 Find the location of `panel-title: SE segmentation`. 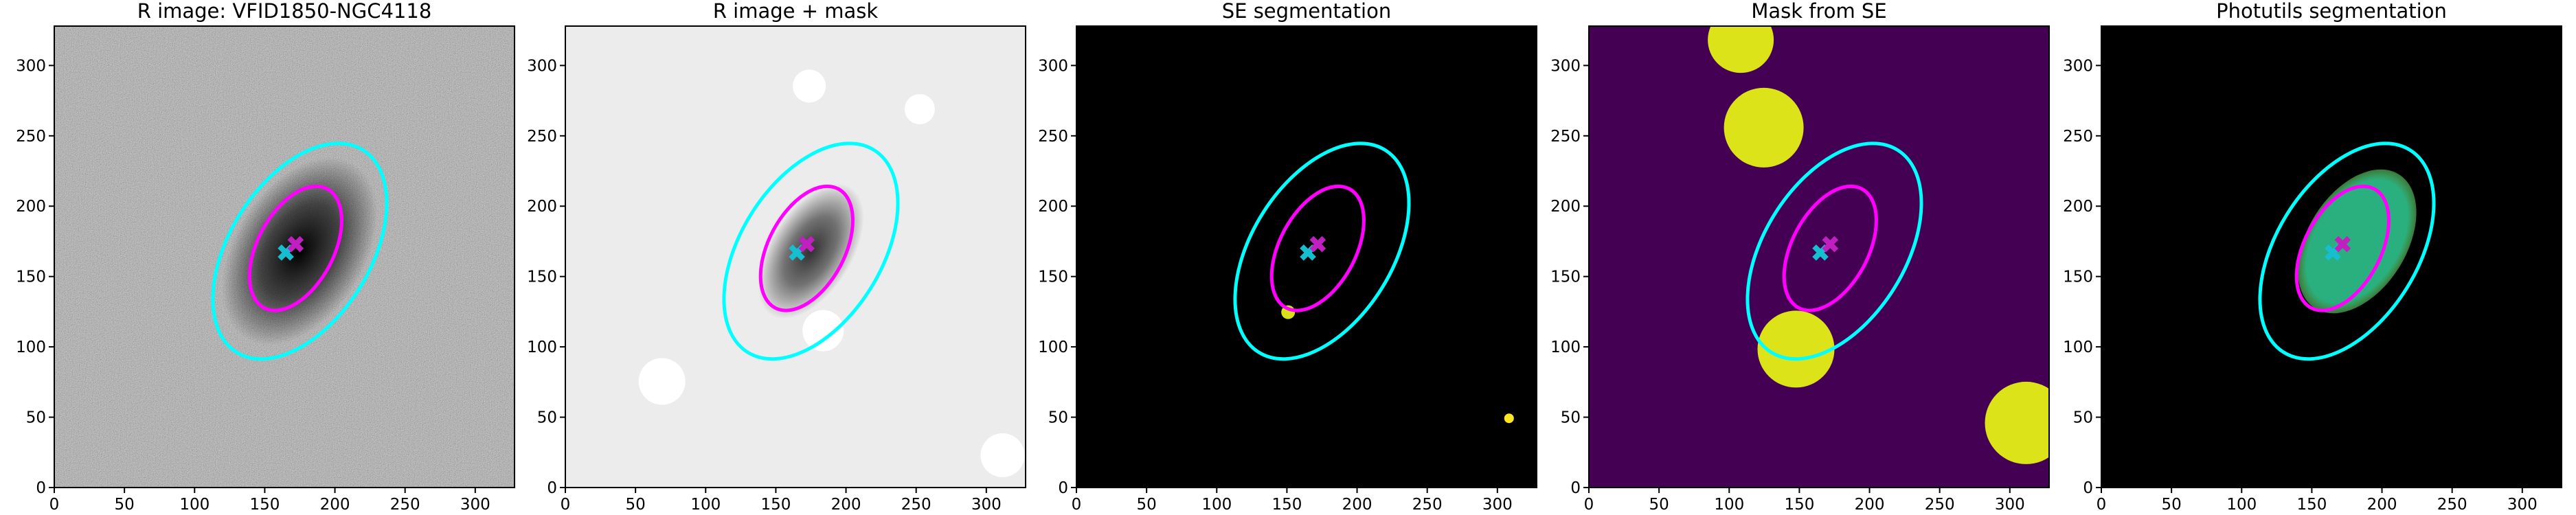

panel-title: SE segmentation is located at coordinates (1306, 11).